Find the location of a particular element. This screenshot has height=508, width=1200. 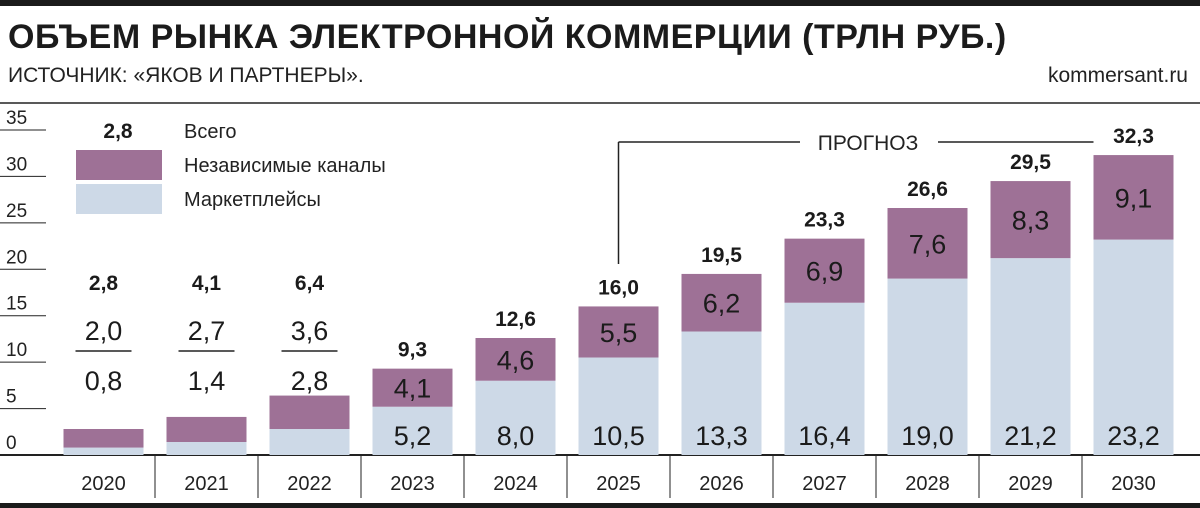

independent-value-label: 3,6 is located at coordinates (310, 331).